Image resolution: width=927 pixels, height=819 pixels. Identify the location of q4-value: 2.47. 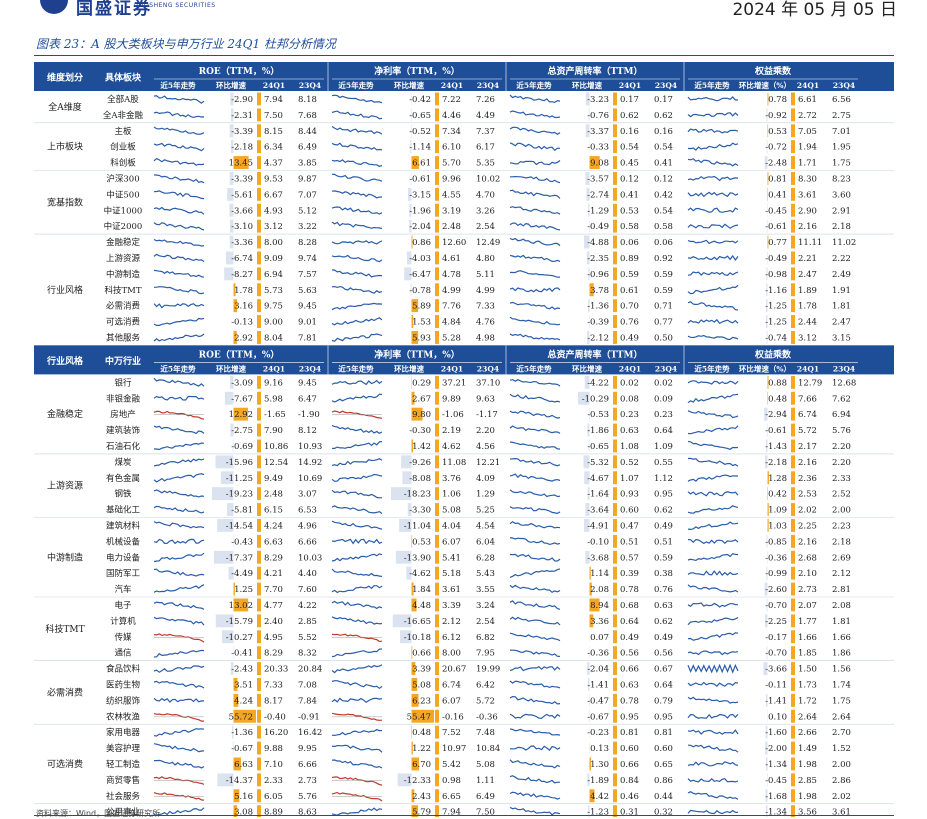
(841, 323).